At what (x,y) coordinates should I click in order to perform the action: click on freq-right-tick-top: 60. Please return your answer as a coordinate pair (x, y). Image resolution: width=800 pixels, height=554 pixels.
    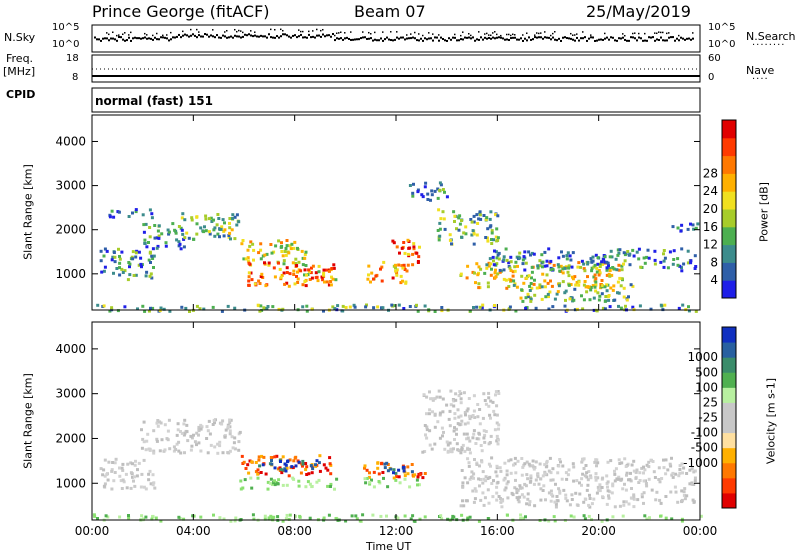
    Looking at the image, I should click on (714, 58).